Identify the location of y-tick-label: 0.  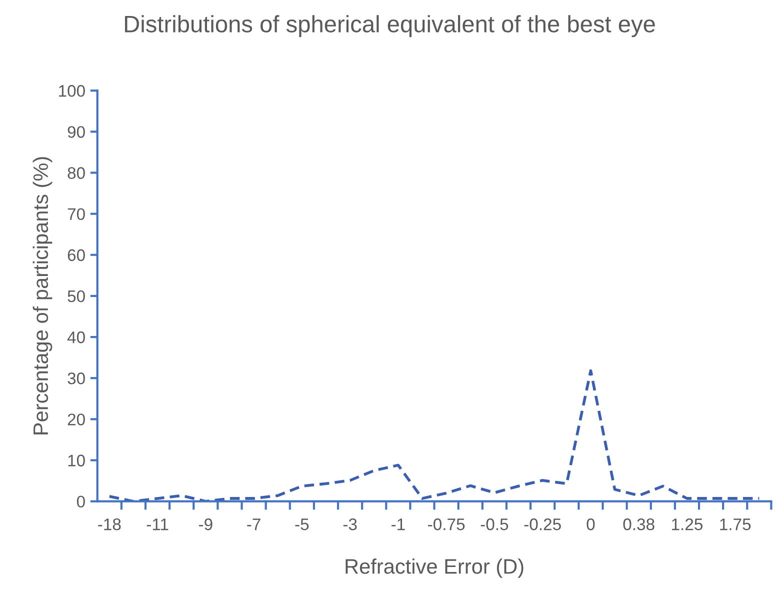
(80, 502).